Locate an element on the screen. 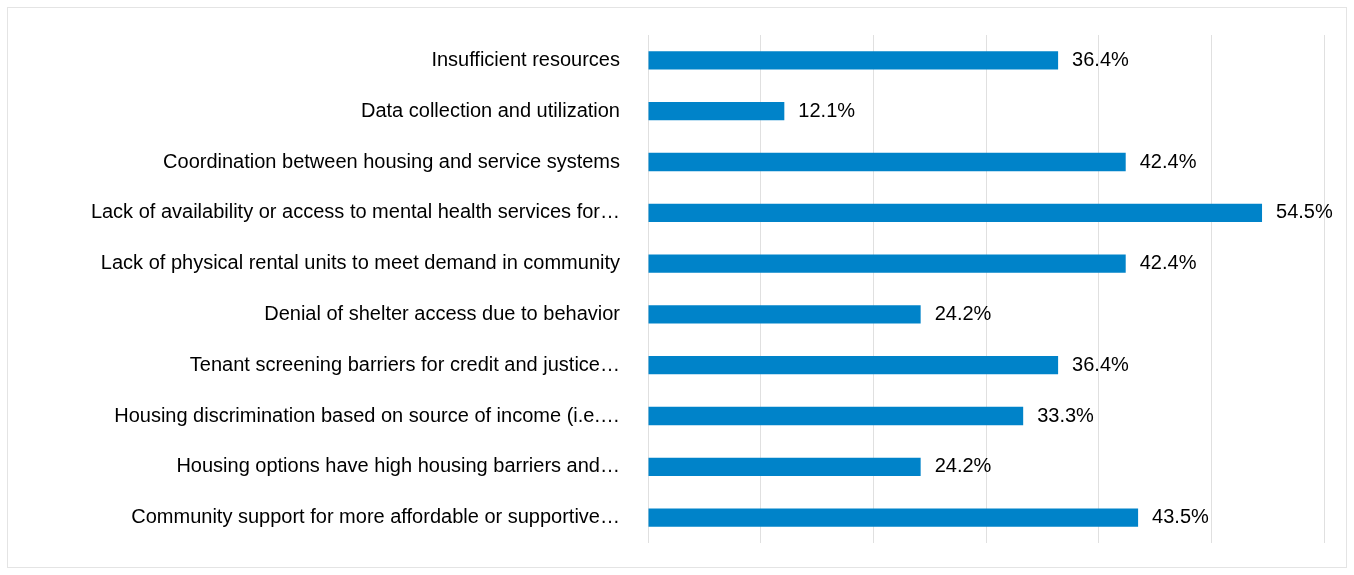  data-label: 43.5% is located at coordinates (1181, 516).